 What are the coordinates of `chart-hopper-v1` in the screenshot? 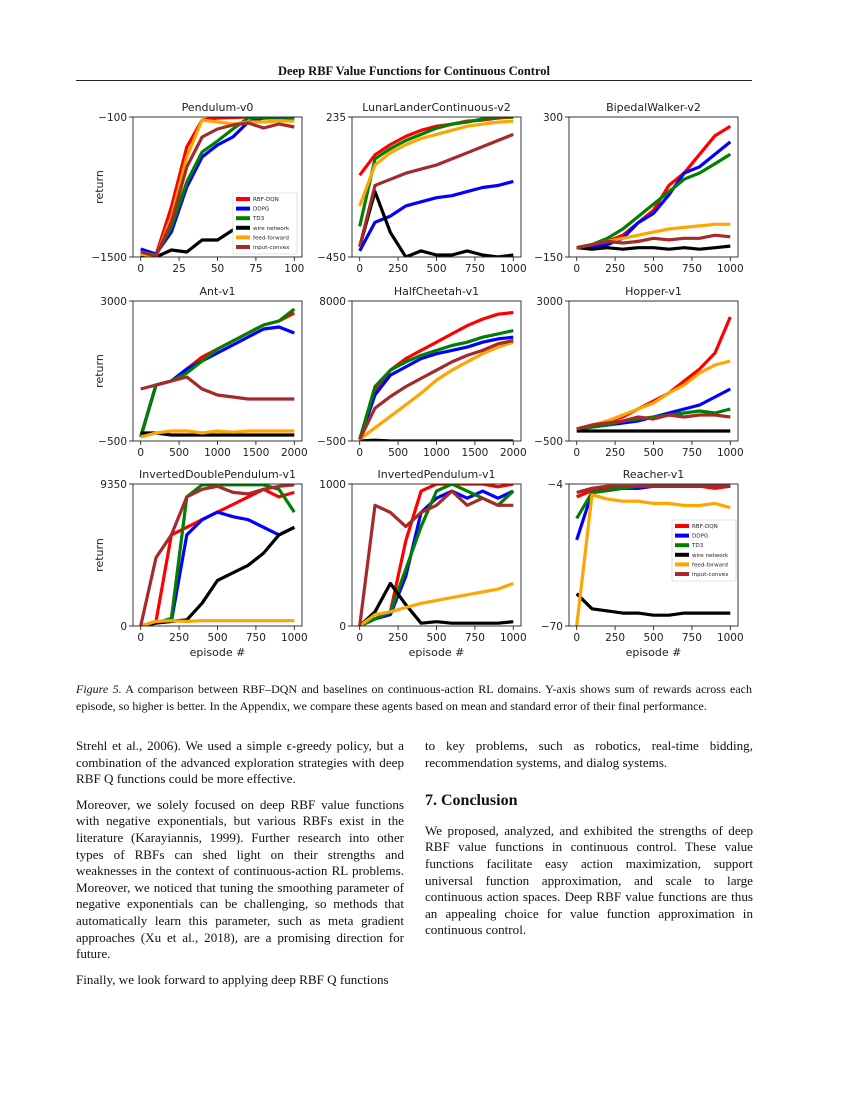 It's located at (652, 372).